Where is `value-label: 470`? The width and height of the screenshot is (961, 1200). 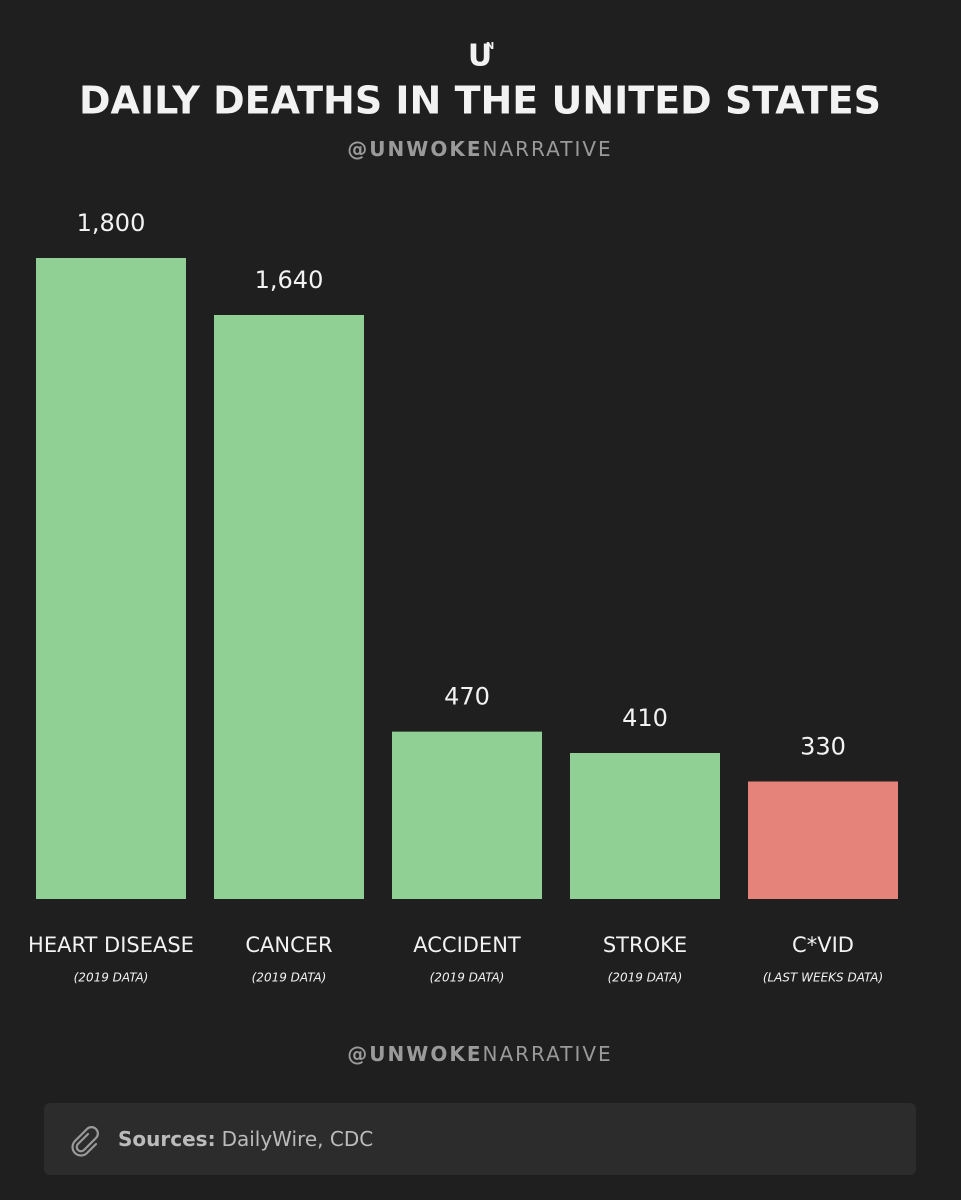
value-label: 470 is located at coordinates (467, 697).